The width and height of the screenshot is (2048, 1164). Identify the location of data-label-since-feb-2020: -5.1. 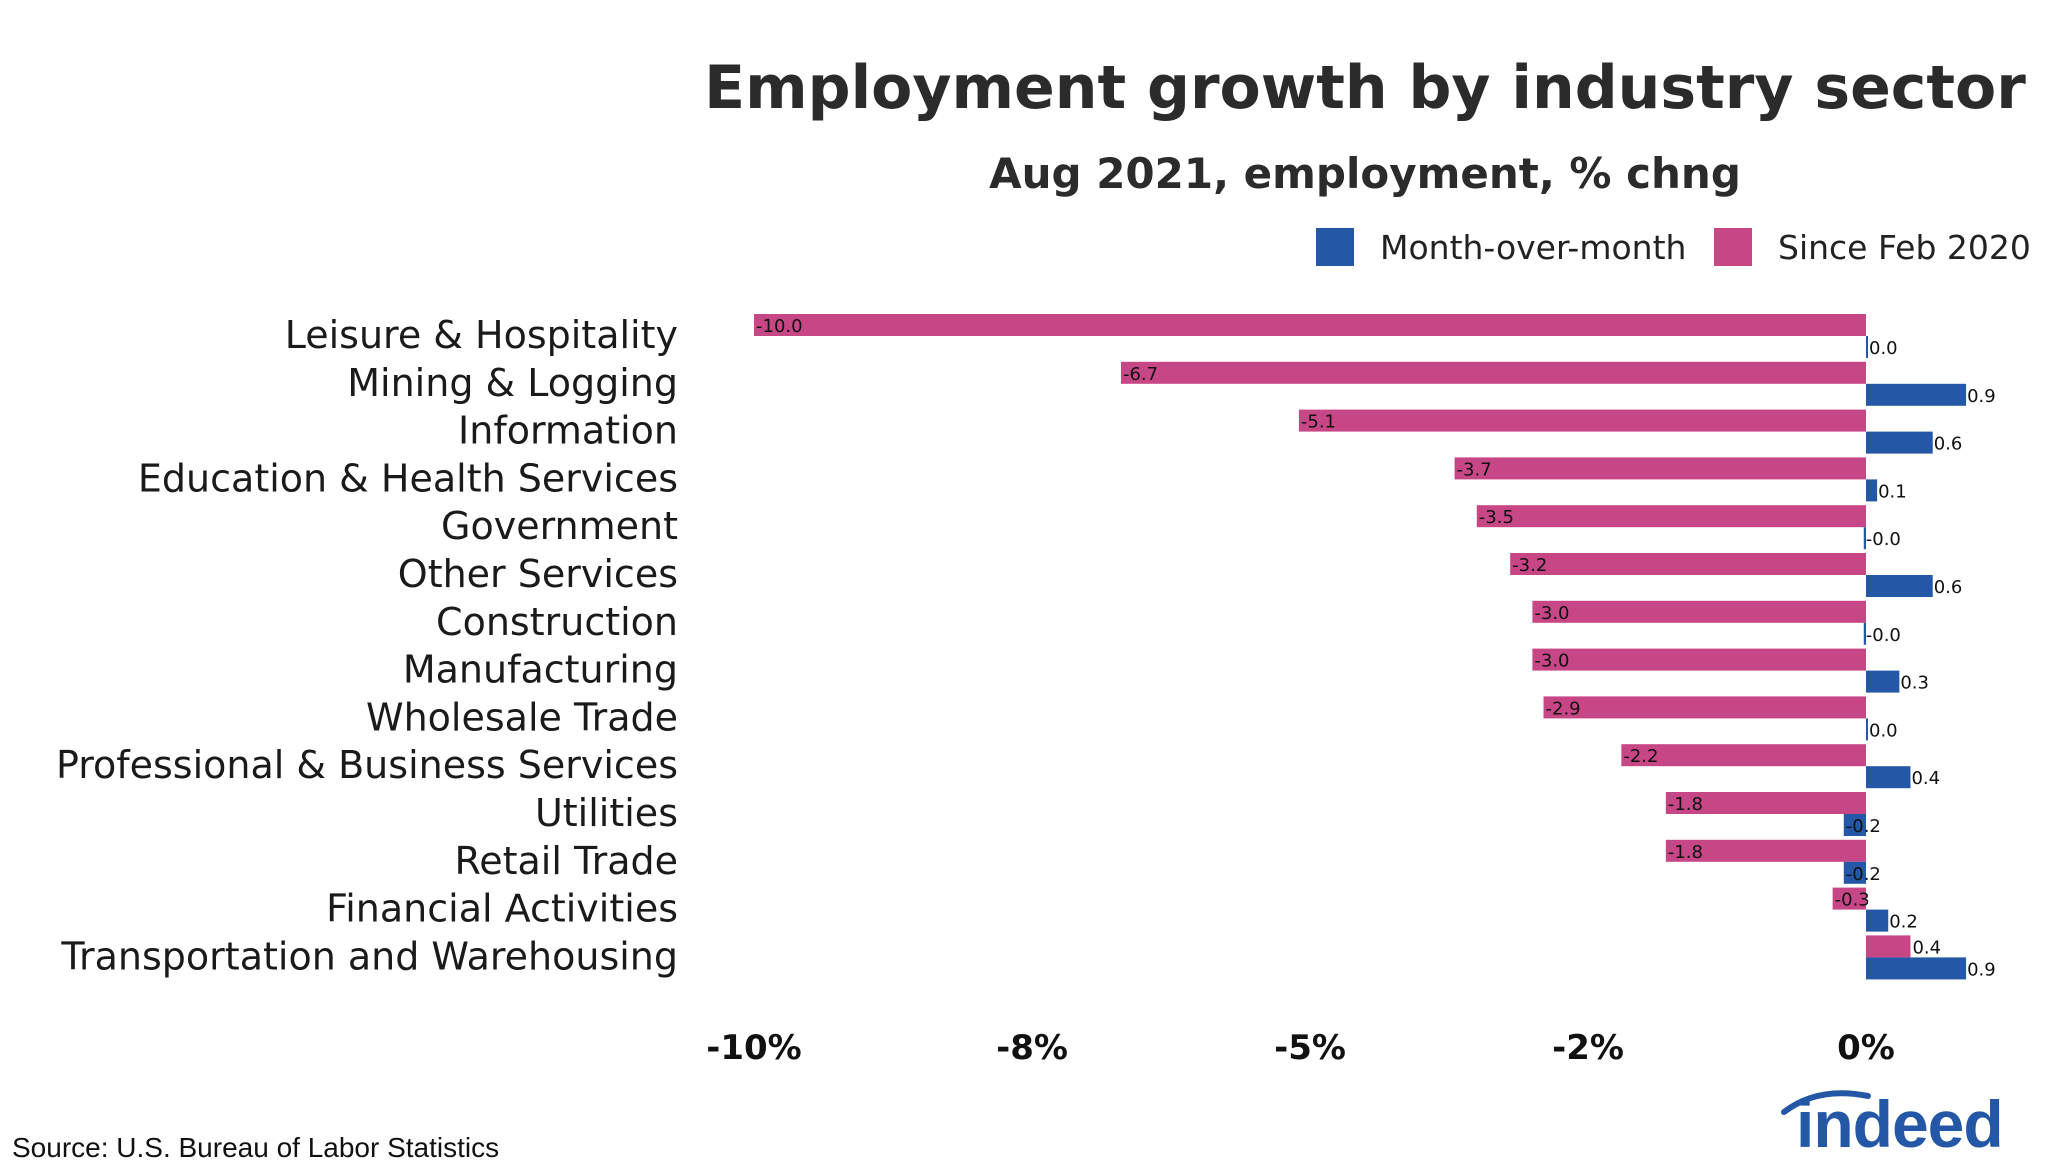
(1318, 422).